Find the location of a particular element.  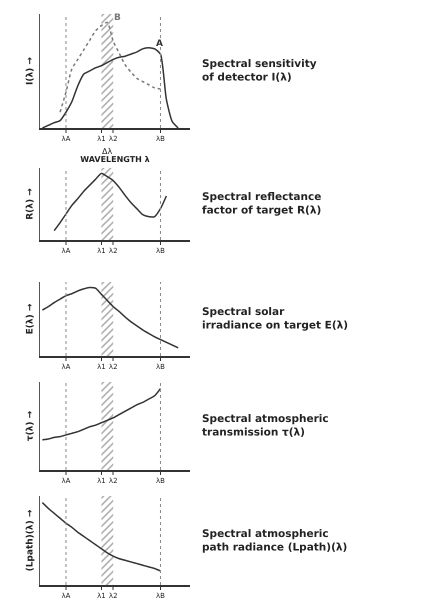

text: Spectral reflectance factor of target R(λ) is located at coordinates (262, 204).